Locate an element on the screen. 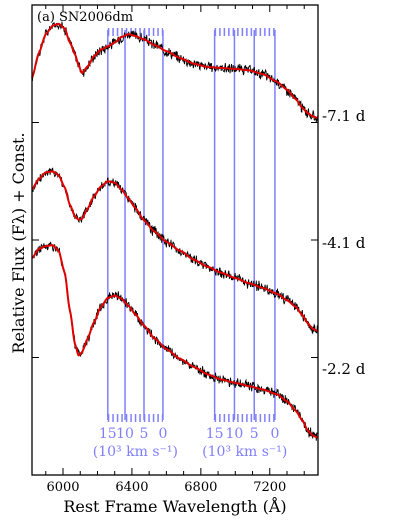 The image size is (407, 532). epoch-label: -7.1 d is located at coordinates (344, 116).